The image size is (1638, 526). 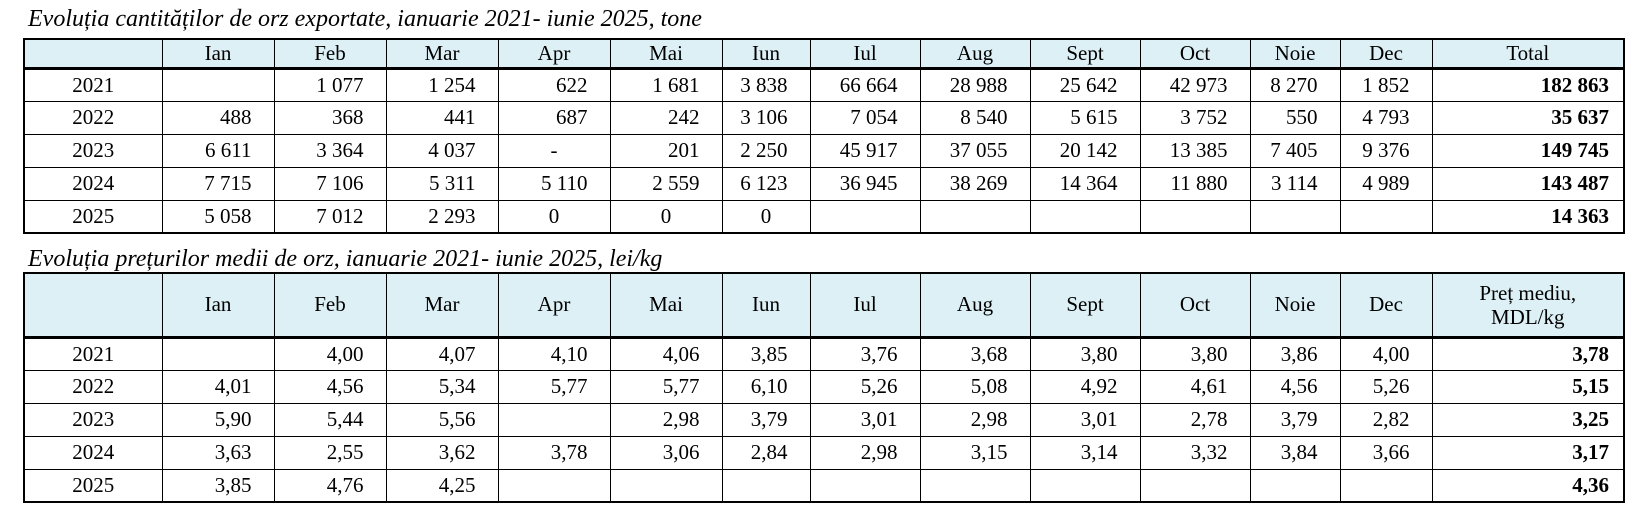 What do you see at coordinates (93, 353) in the screenshot?
I see `year-cell: 2021` at bounding box center [93, 353].